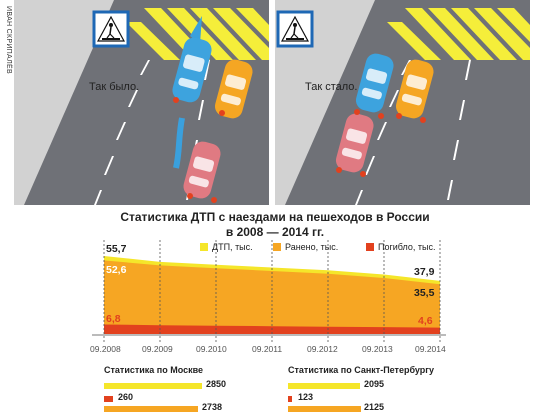  I want to click on legend-swatch-accidents, so click(204, 247).